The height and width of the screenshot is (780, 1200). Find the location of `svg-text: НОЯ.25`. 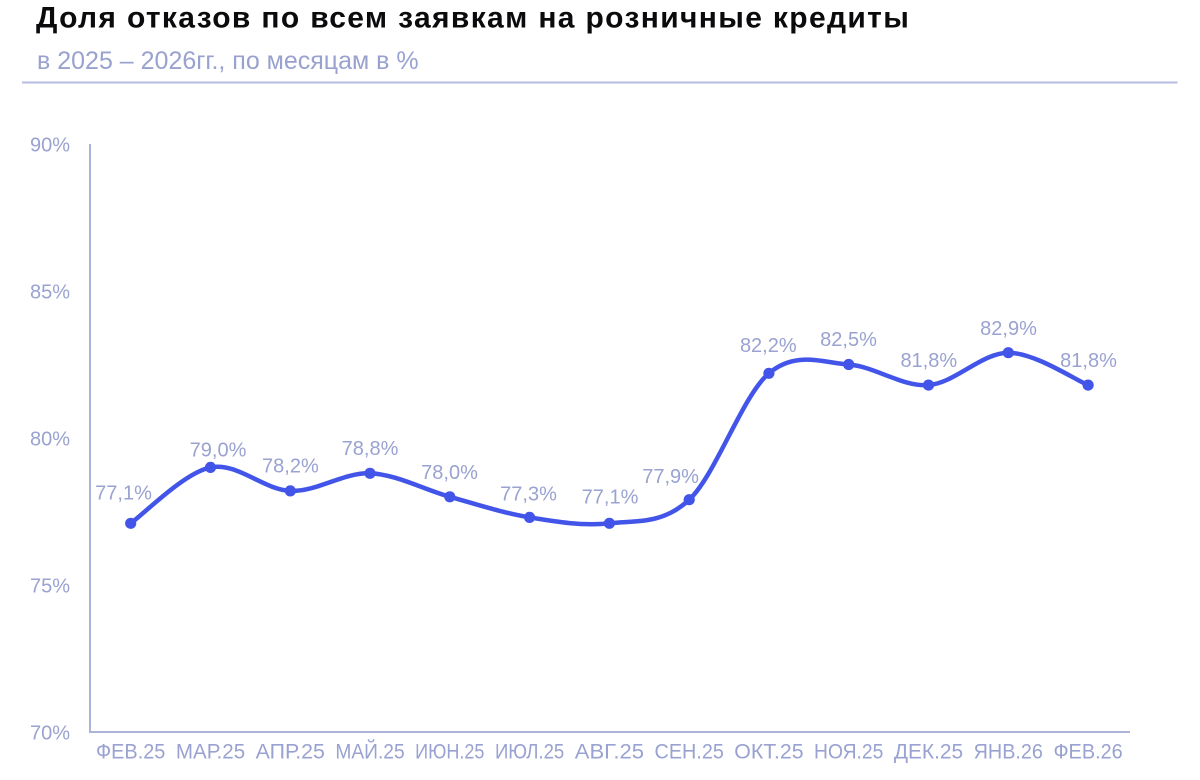

svg-text: НОЯ.25 is located at coordinates (848, 752).